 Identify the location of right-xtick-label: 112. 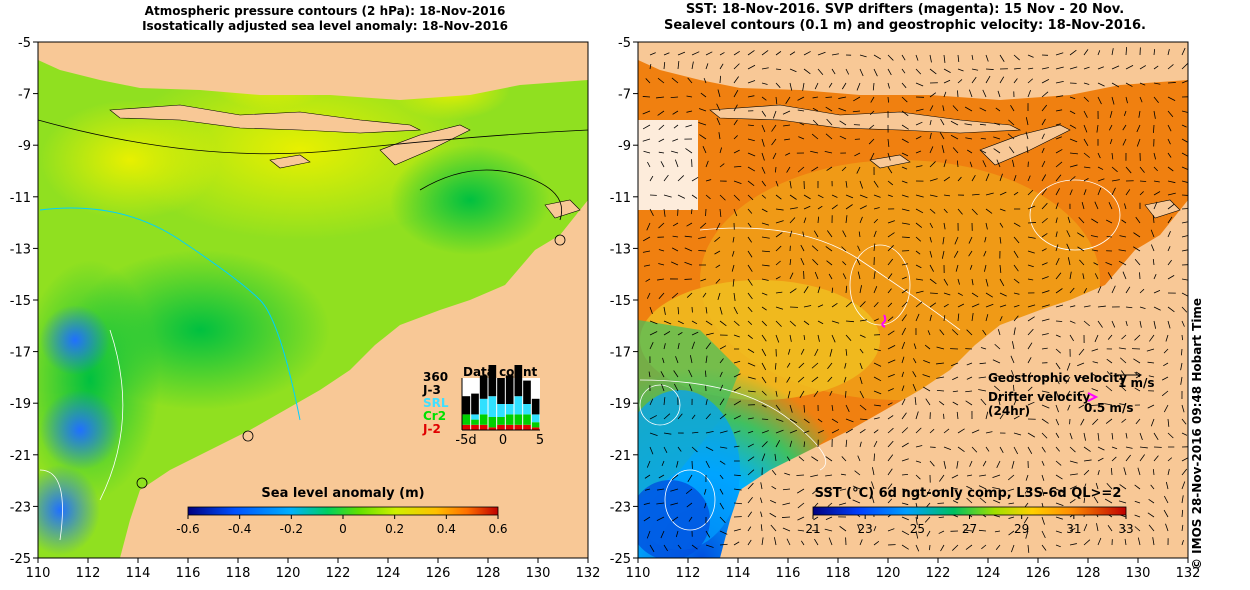
(688, 573).